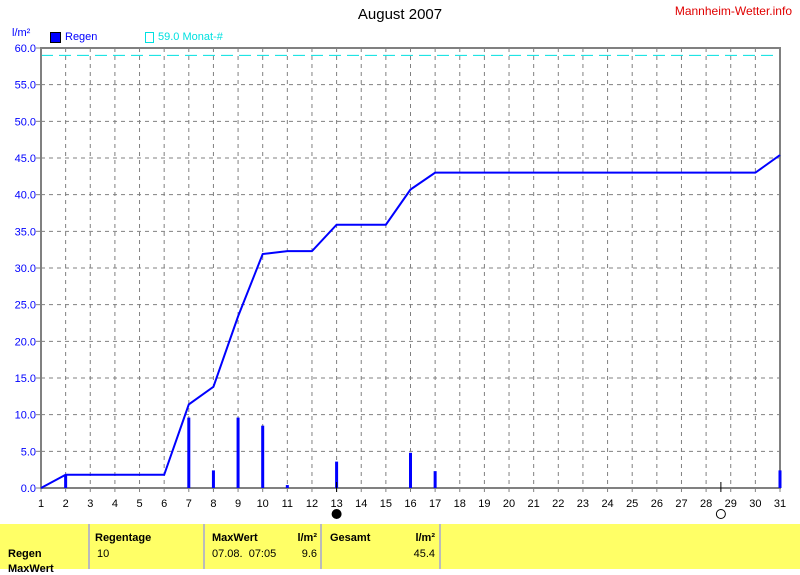 This screenshot has height=575, width=800. What do you see at coordinates (139, 504) in the screenshot?
I see `x-tick-label: 5` at bounding box center [139, 504].